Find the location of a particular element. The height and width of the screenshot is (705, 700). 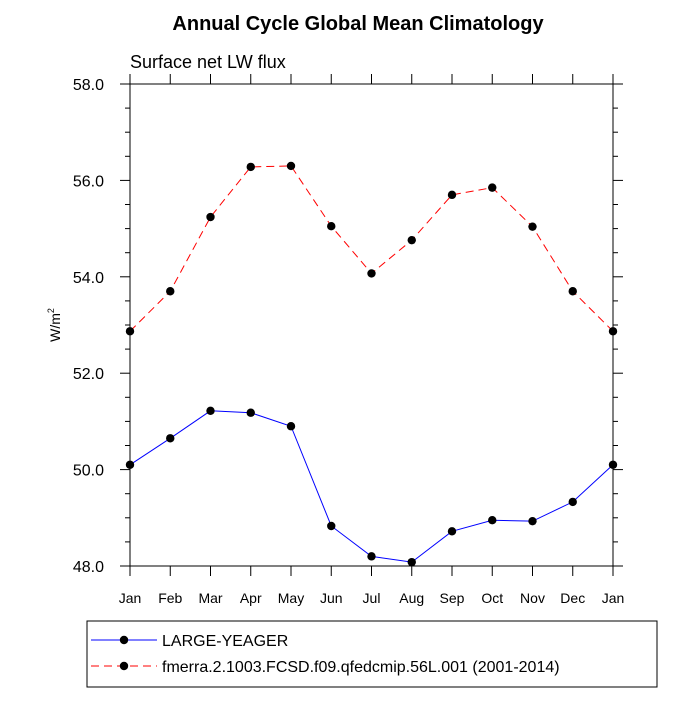

x-tick-label: Aug is located at coordinates (411, 598).